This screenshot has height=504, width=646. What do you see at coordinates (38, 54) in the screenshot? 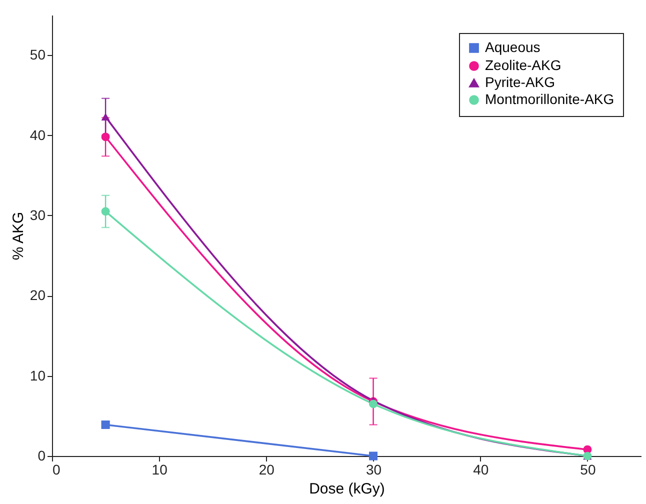
I see `y-tick-label: 50` at bounding box center [38, 54].